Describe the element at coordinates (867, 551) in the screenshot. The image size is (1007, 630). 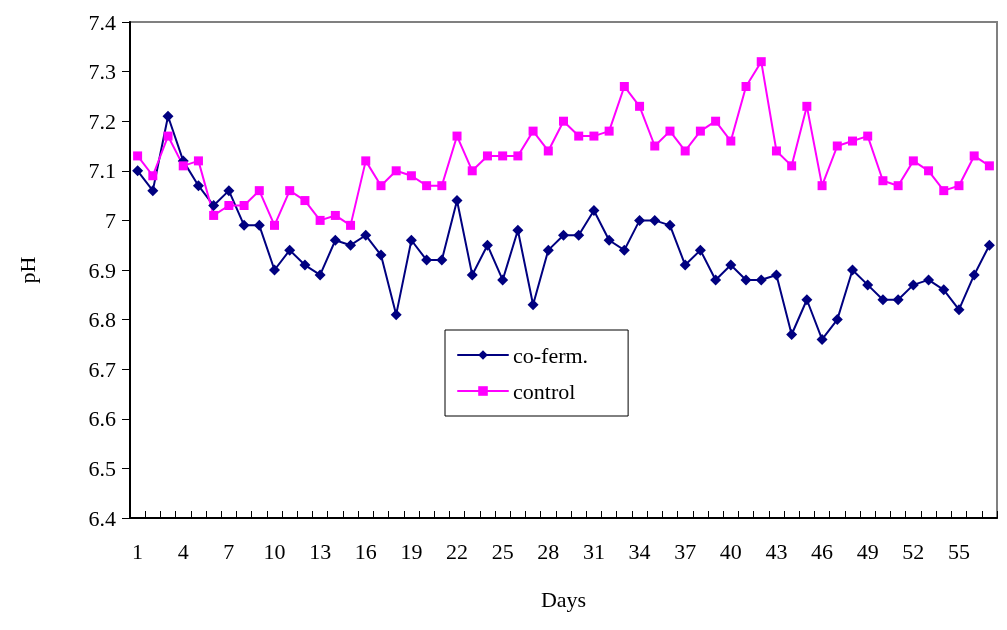
I see `x-tick-label: 49` at that location.